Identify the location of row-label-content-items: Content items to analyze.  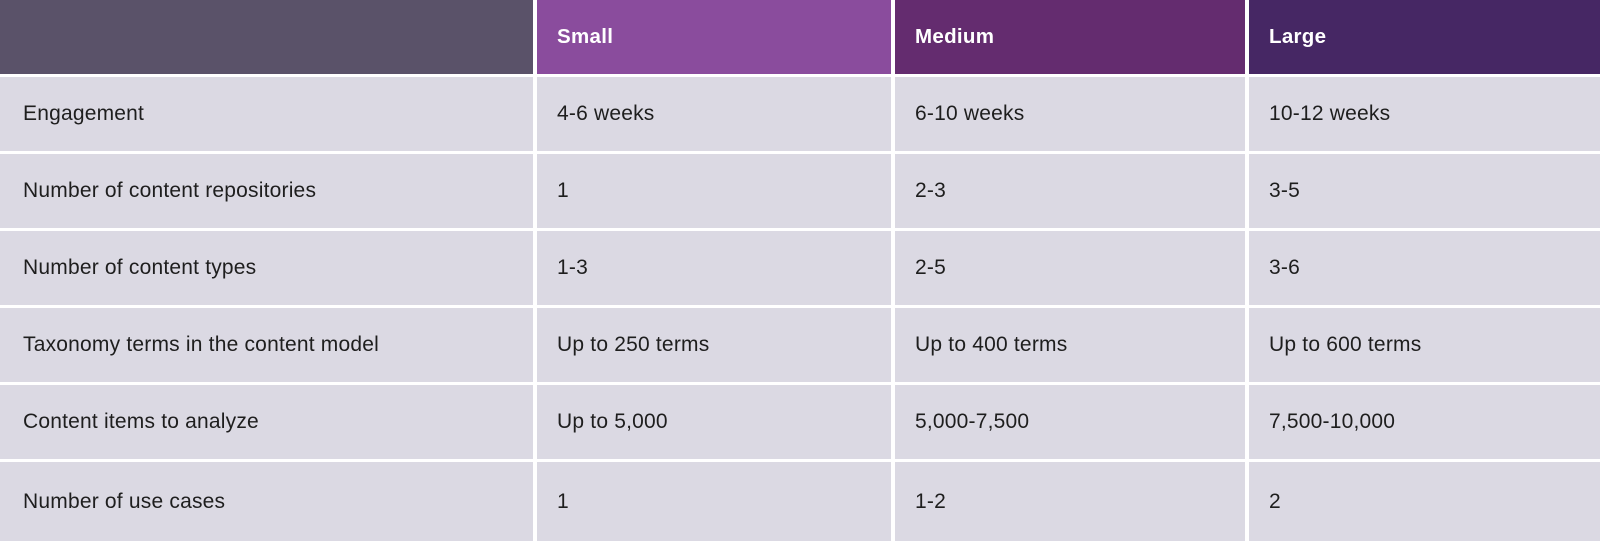
(266, 422).